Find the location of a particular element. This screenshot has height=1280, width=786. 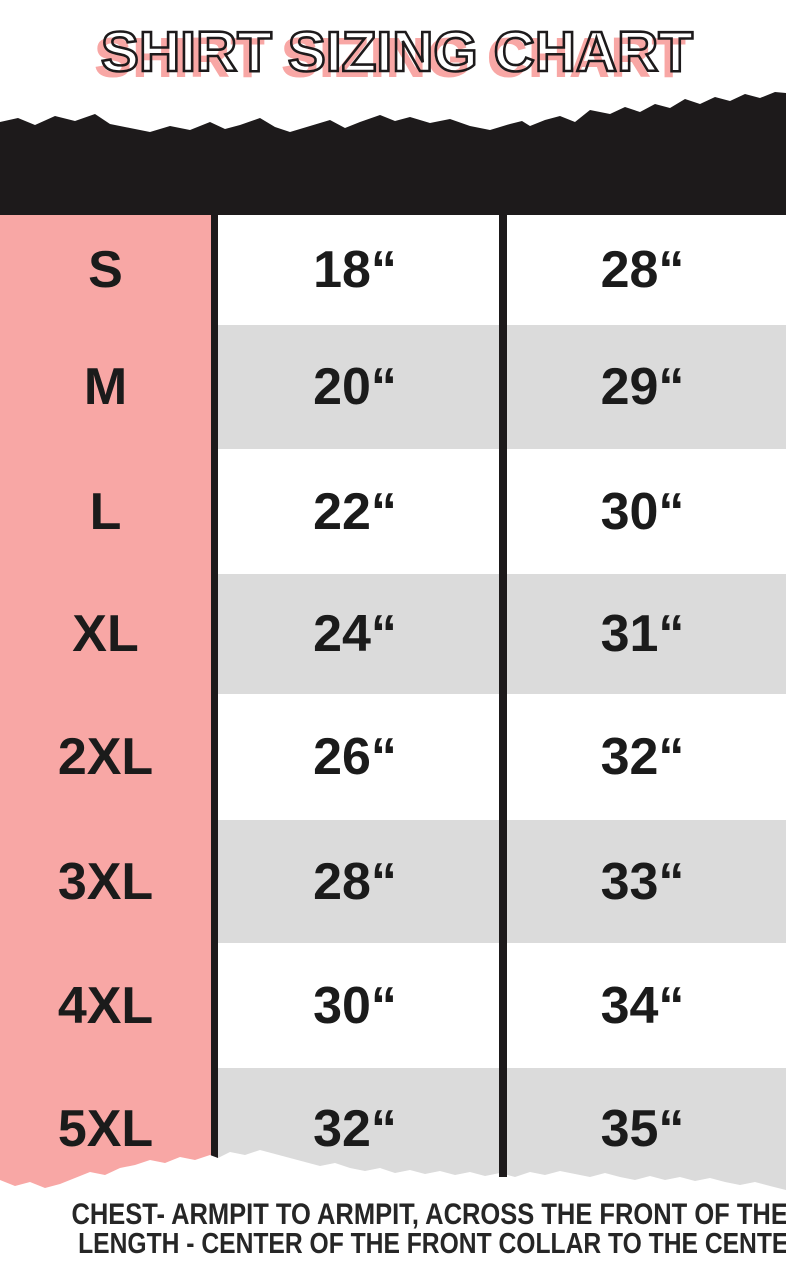

size-cell: S is located at coordinates (105, 270).